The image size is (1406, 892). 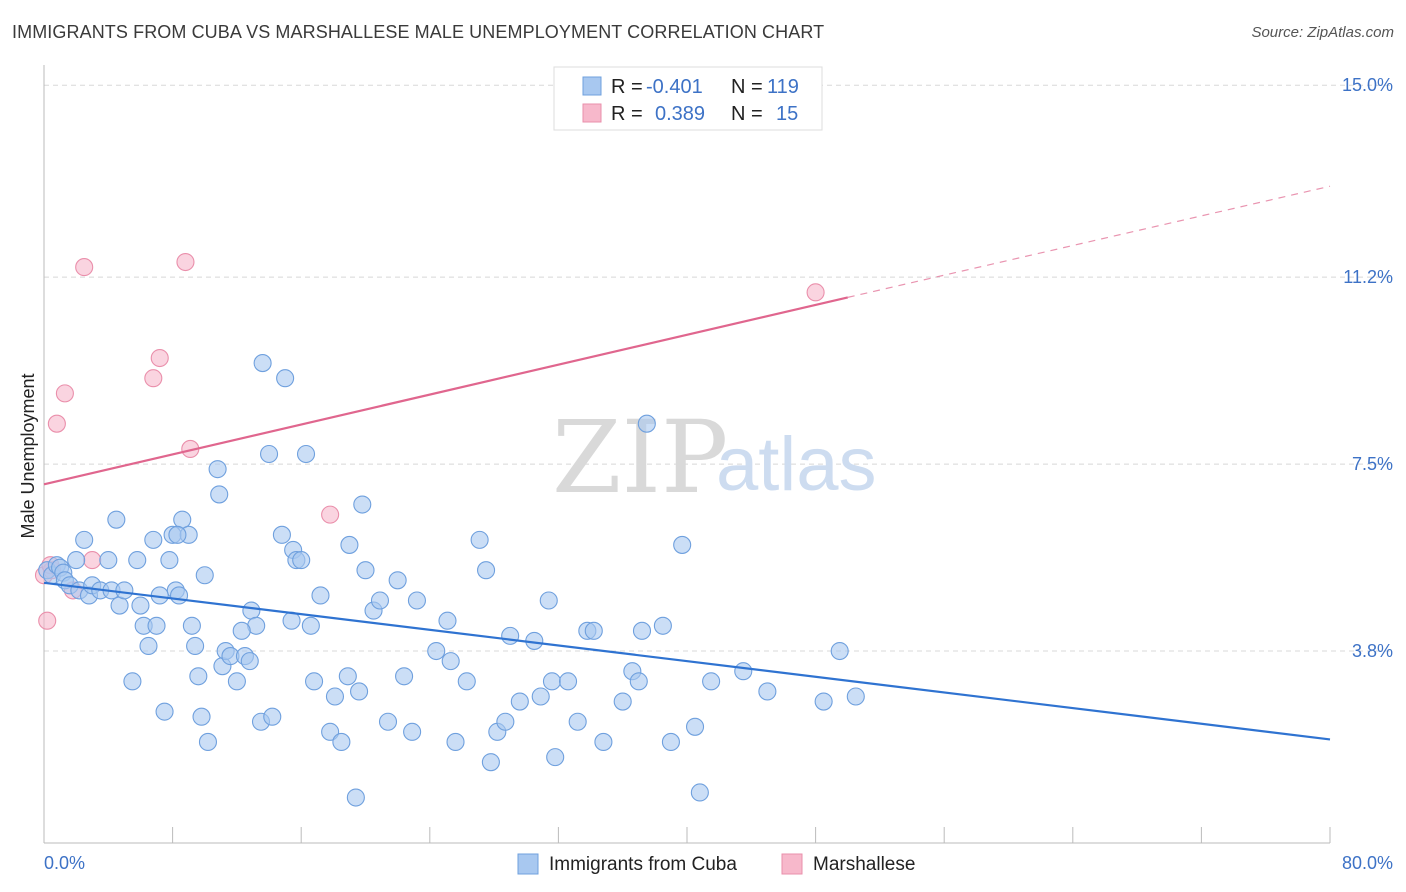 What do you see at coordinates (627, 87) in the screenshot?
I see `legend-r-label-cuba: R =` at bounding box center [627, 87].